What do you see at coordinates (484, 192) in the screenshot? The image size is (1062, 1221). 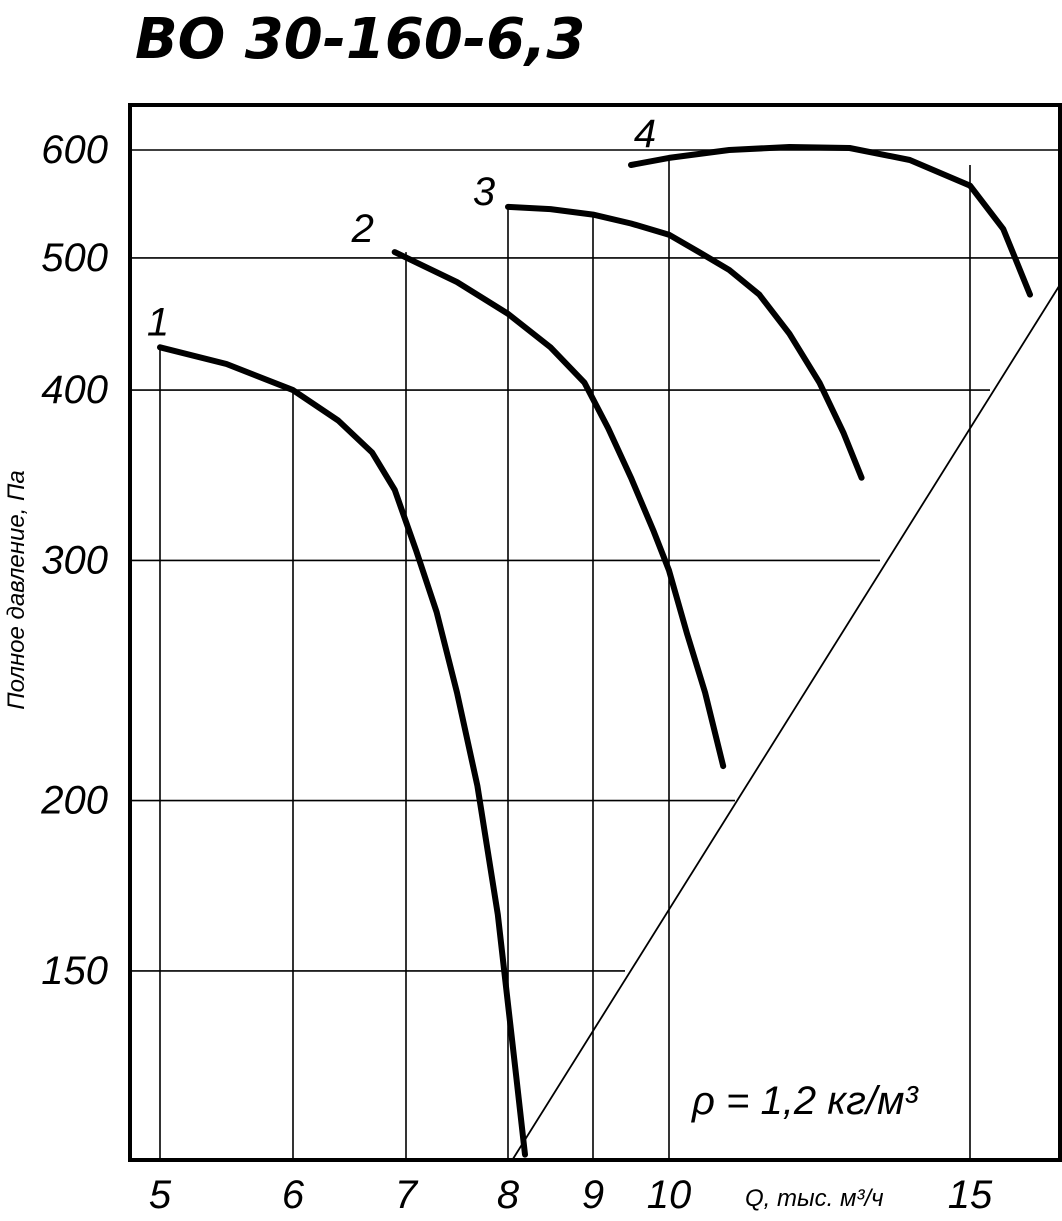 I see `curve-label-3: 3` at bounding box center [484, 192].